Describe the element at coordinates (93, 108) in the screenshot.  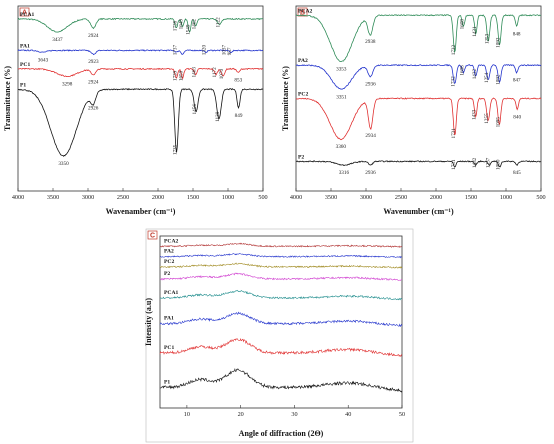
I see `peak-label: 2926` at that location.